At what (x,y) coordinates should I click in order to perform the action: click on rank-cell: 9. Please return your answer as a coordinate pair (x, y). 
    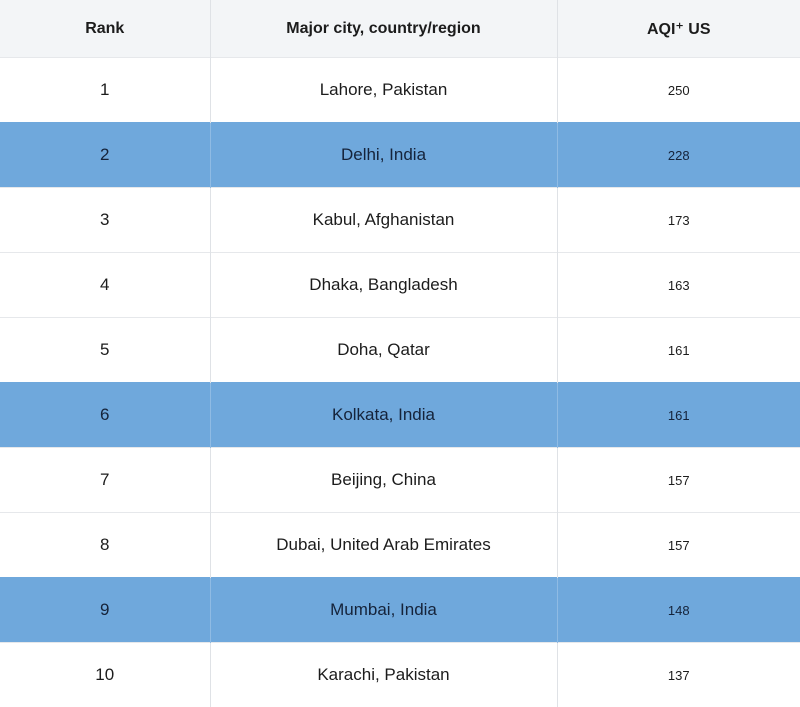
    Looking at the image, I should click on (105, 610).